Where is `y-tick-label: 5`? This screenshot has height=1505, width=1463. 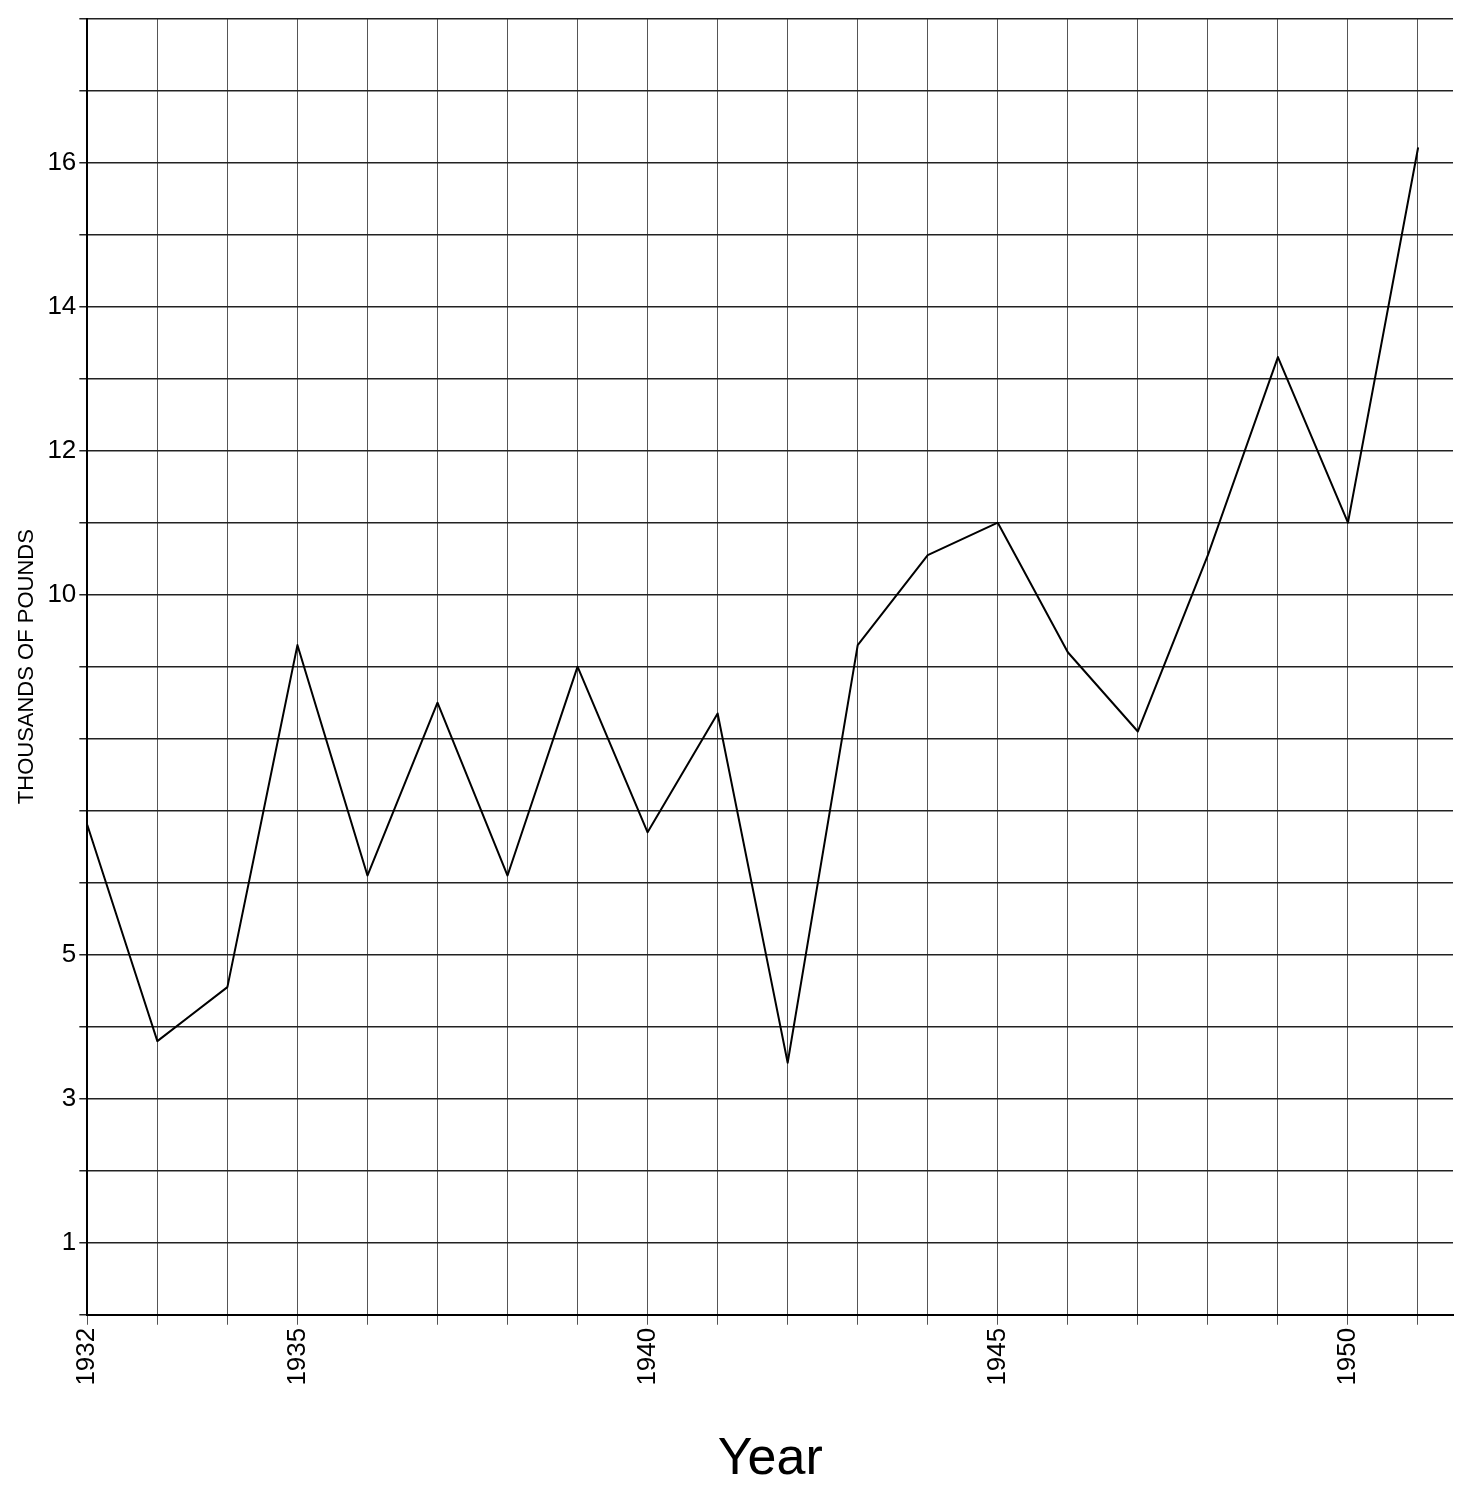
y-tick-label: 5 is located at coordinates (69, 952).